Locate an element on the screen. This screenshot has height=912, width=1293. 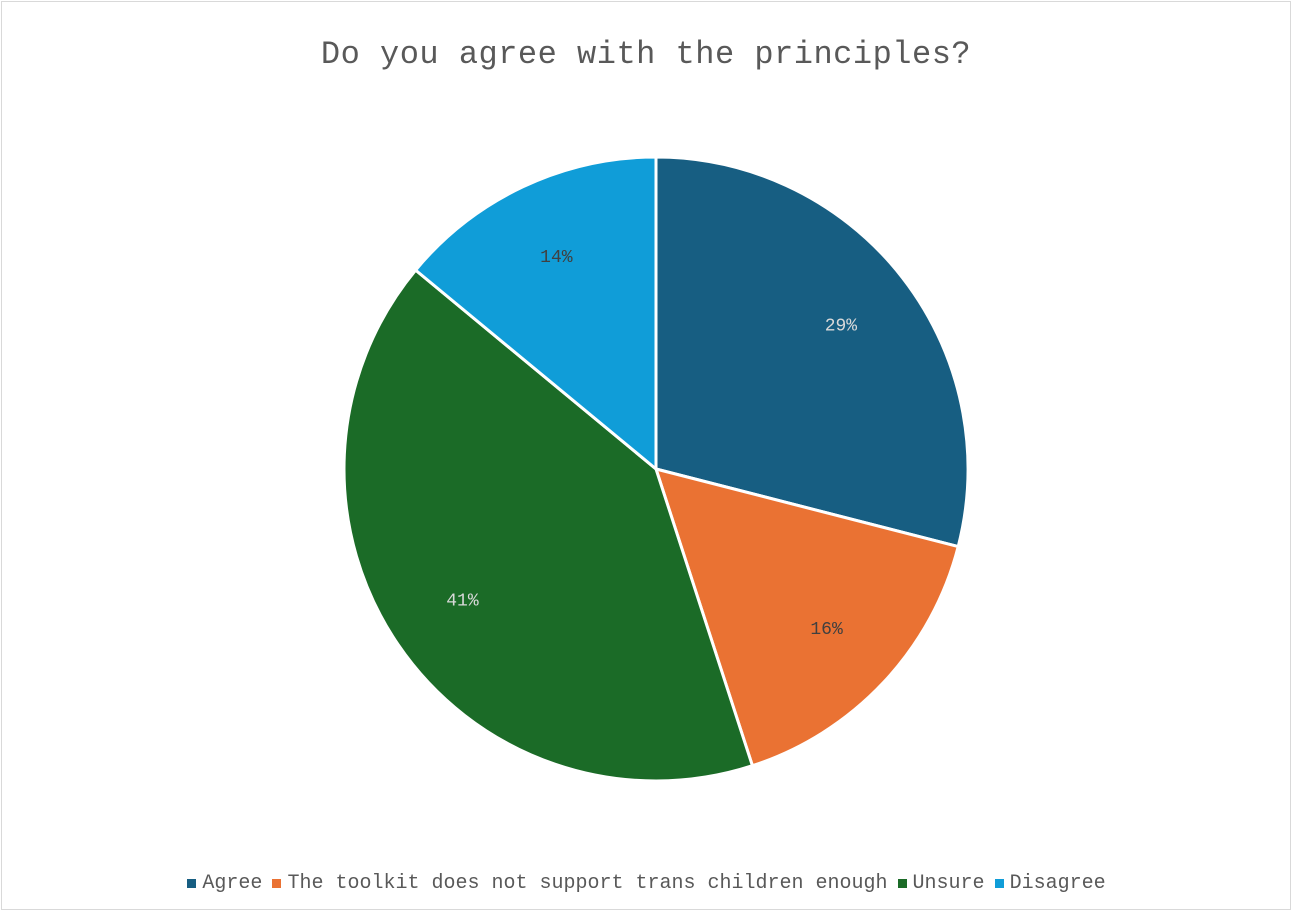
legend-label: Unsure is located at coordinates (948, 883).